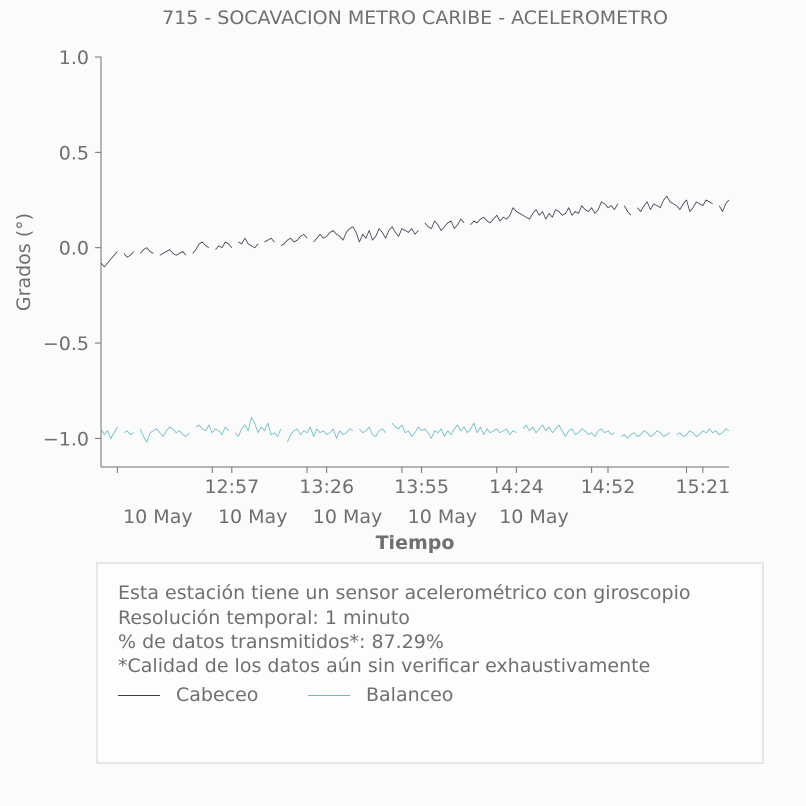 Image resolution: width=806 pixels, height=806 pixels. I want to click on series-line-cabeceo, so click(415, 231).